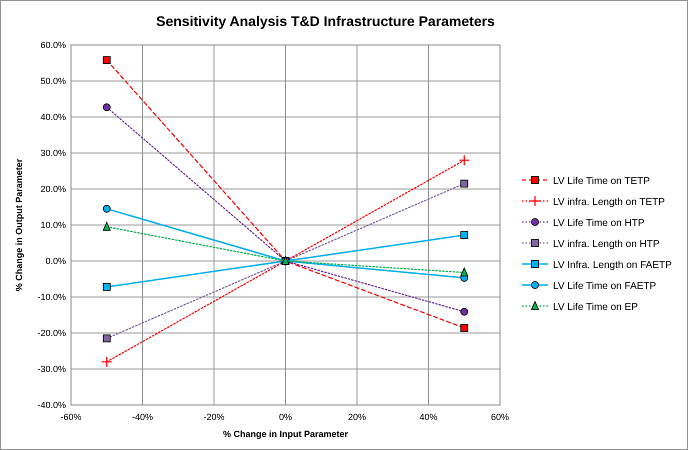  I want to click on x-tick-label: 0%, so click(285, 417).